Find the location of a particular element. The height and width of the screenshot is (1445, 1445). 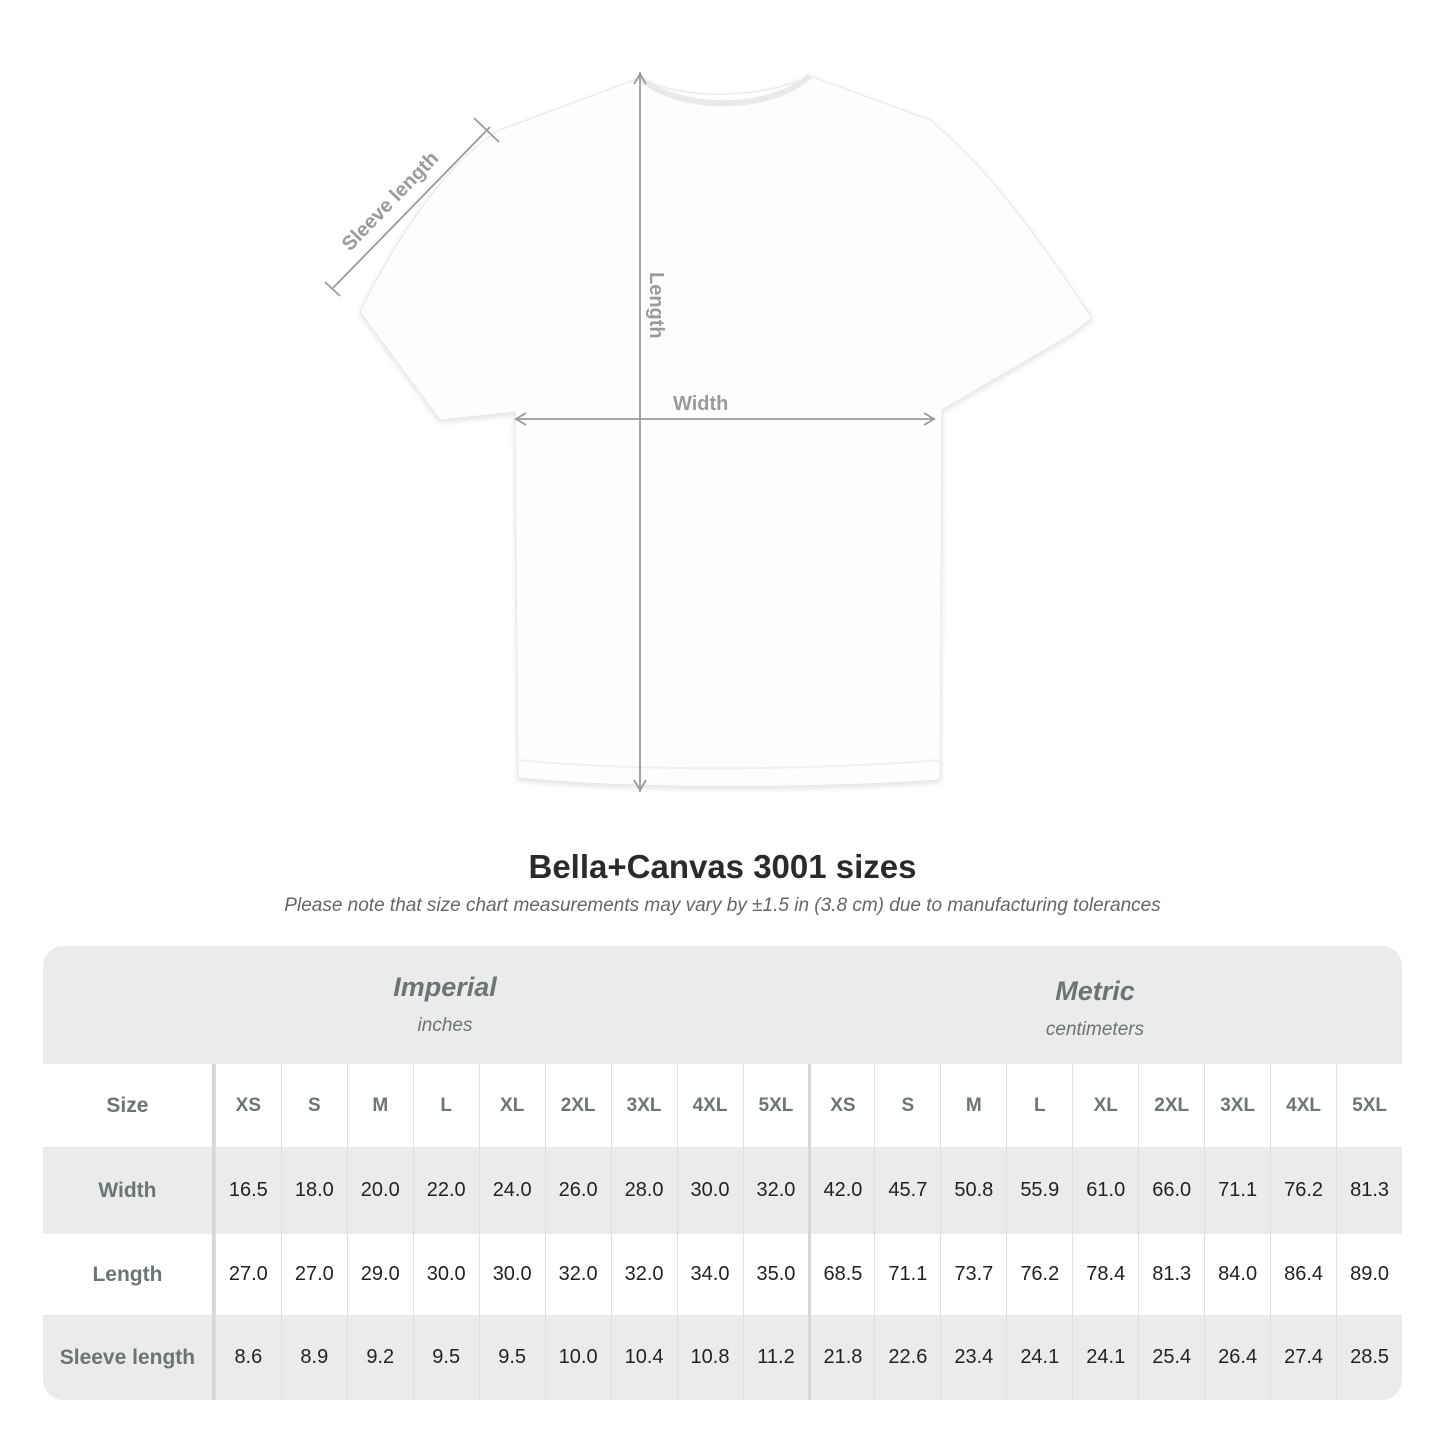

size-header-metric: 5XL is located at coordinates (1369, 1105).